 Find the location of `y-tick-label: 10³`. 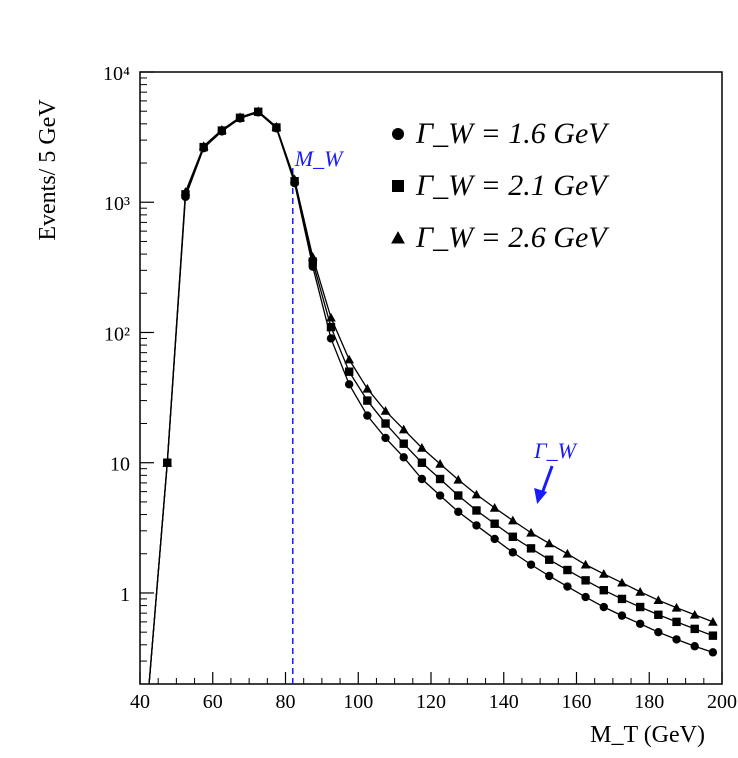

y-tick-label: 10³ is located at coordinates (117, 204).